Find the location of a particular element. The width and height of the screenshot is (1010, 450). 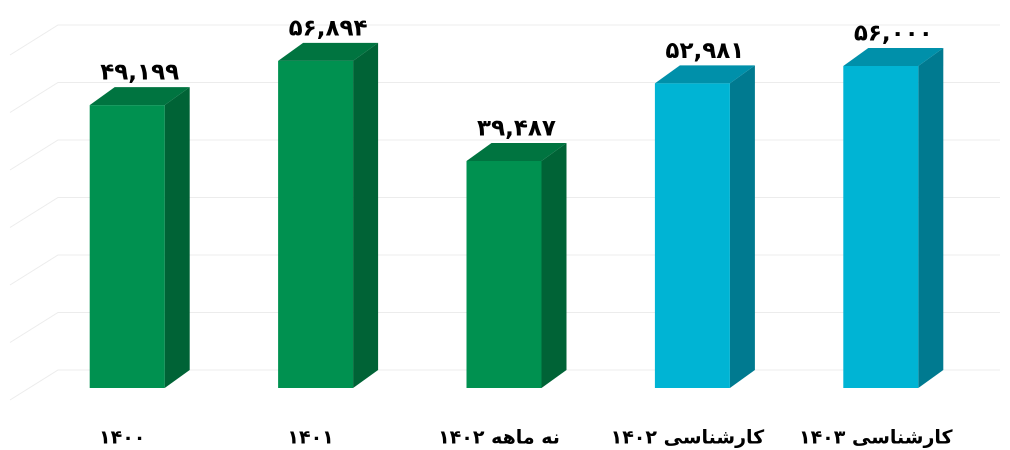

x-tick-label: نه ماهه ۱۴۰۲ is located at coordinates (499, 438).